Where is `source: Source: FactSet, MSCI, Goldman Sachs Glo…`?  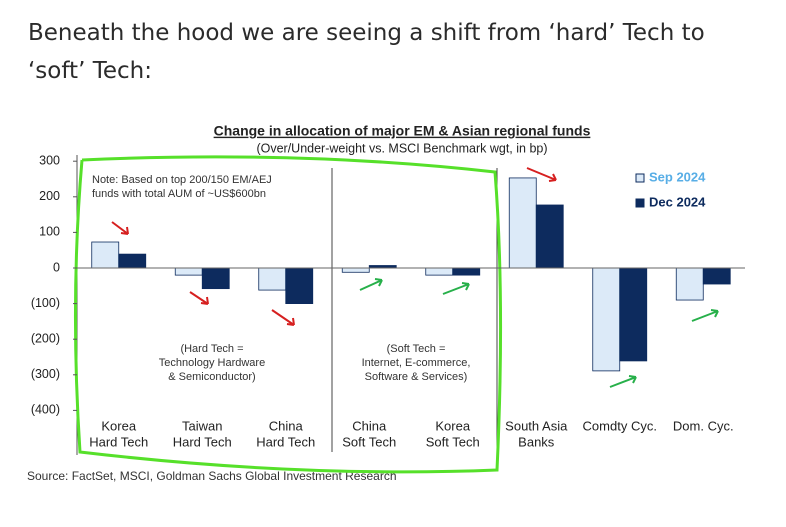
source: Source: FactSet, MSCI, Goldman Sachs Glo… is located at coordinates (212, 476).